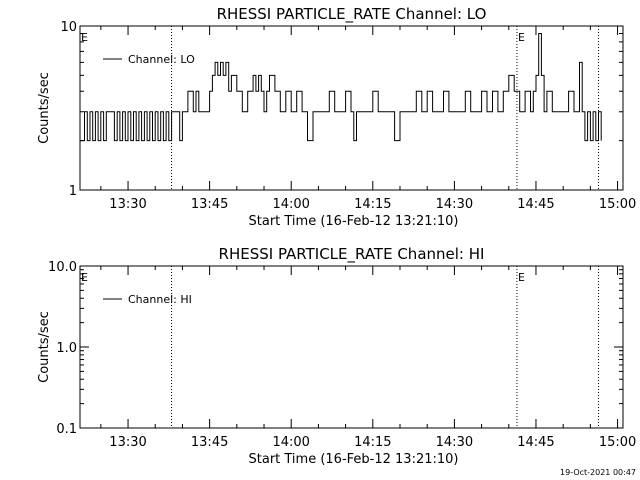 The image size is (640, 480). Describe the element at coordinates (352, 254) in the screenshot. I see `chart-title: RHESSI PARTICLE_RATE Channel: HI` at that location.